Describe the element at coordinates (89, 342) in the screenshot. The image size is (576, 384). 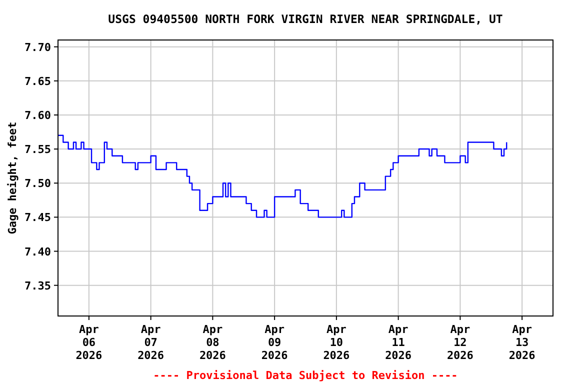
I see `x-tick-label: Apr 06 2026` at that location.